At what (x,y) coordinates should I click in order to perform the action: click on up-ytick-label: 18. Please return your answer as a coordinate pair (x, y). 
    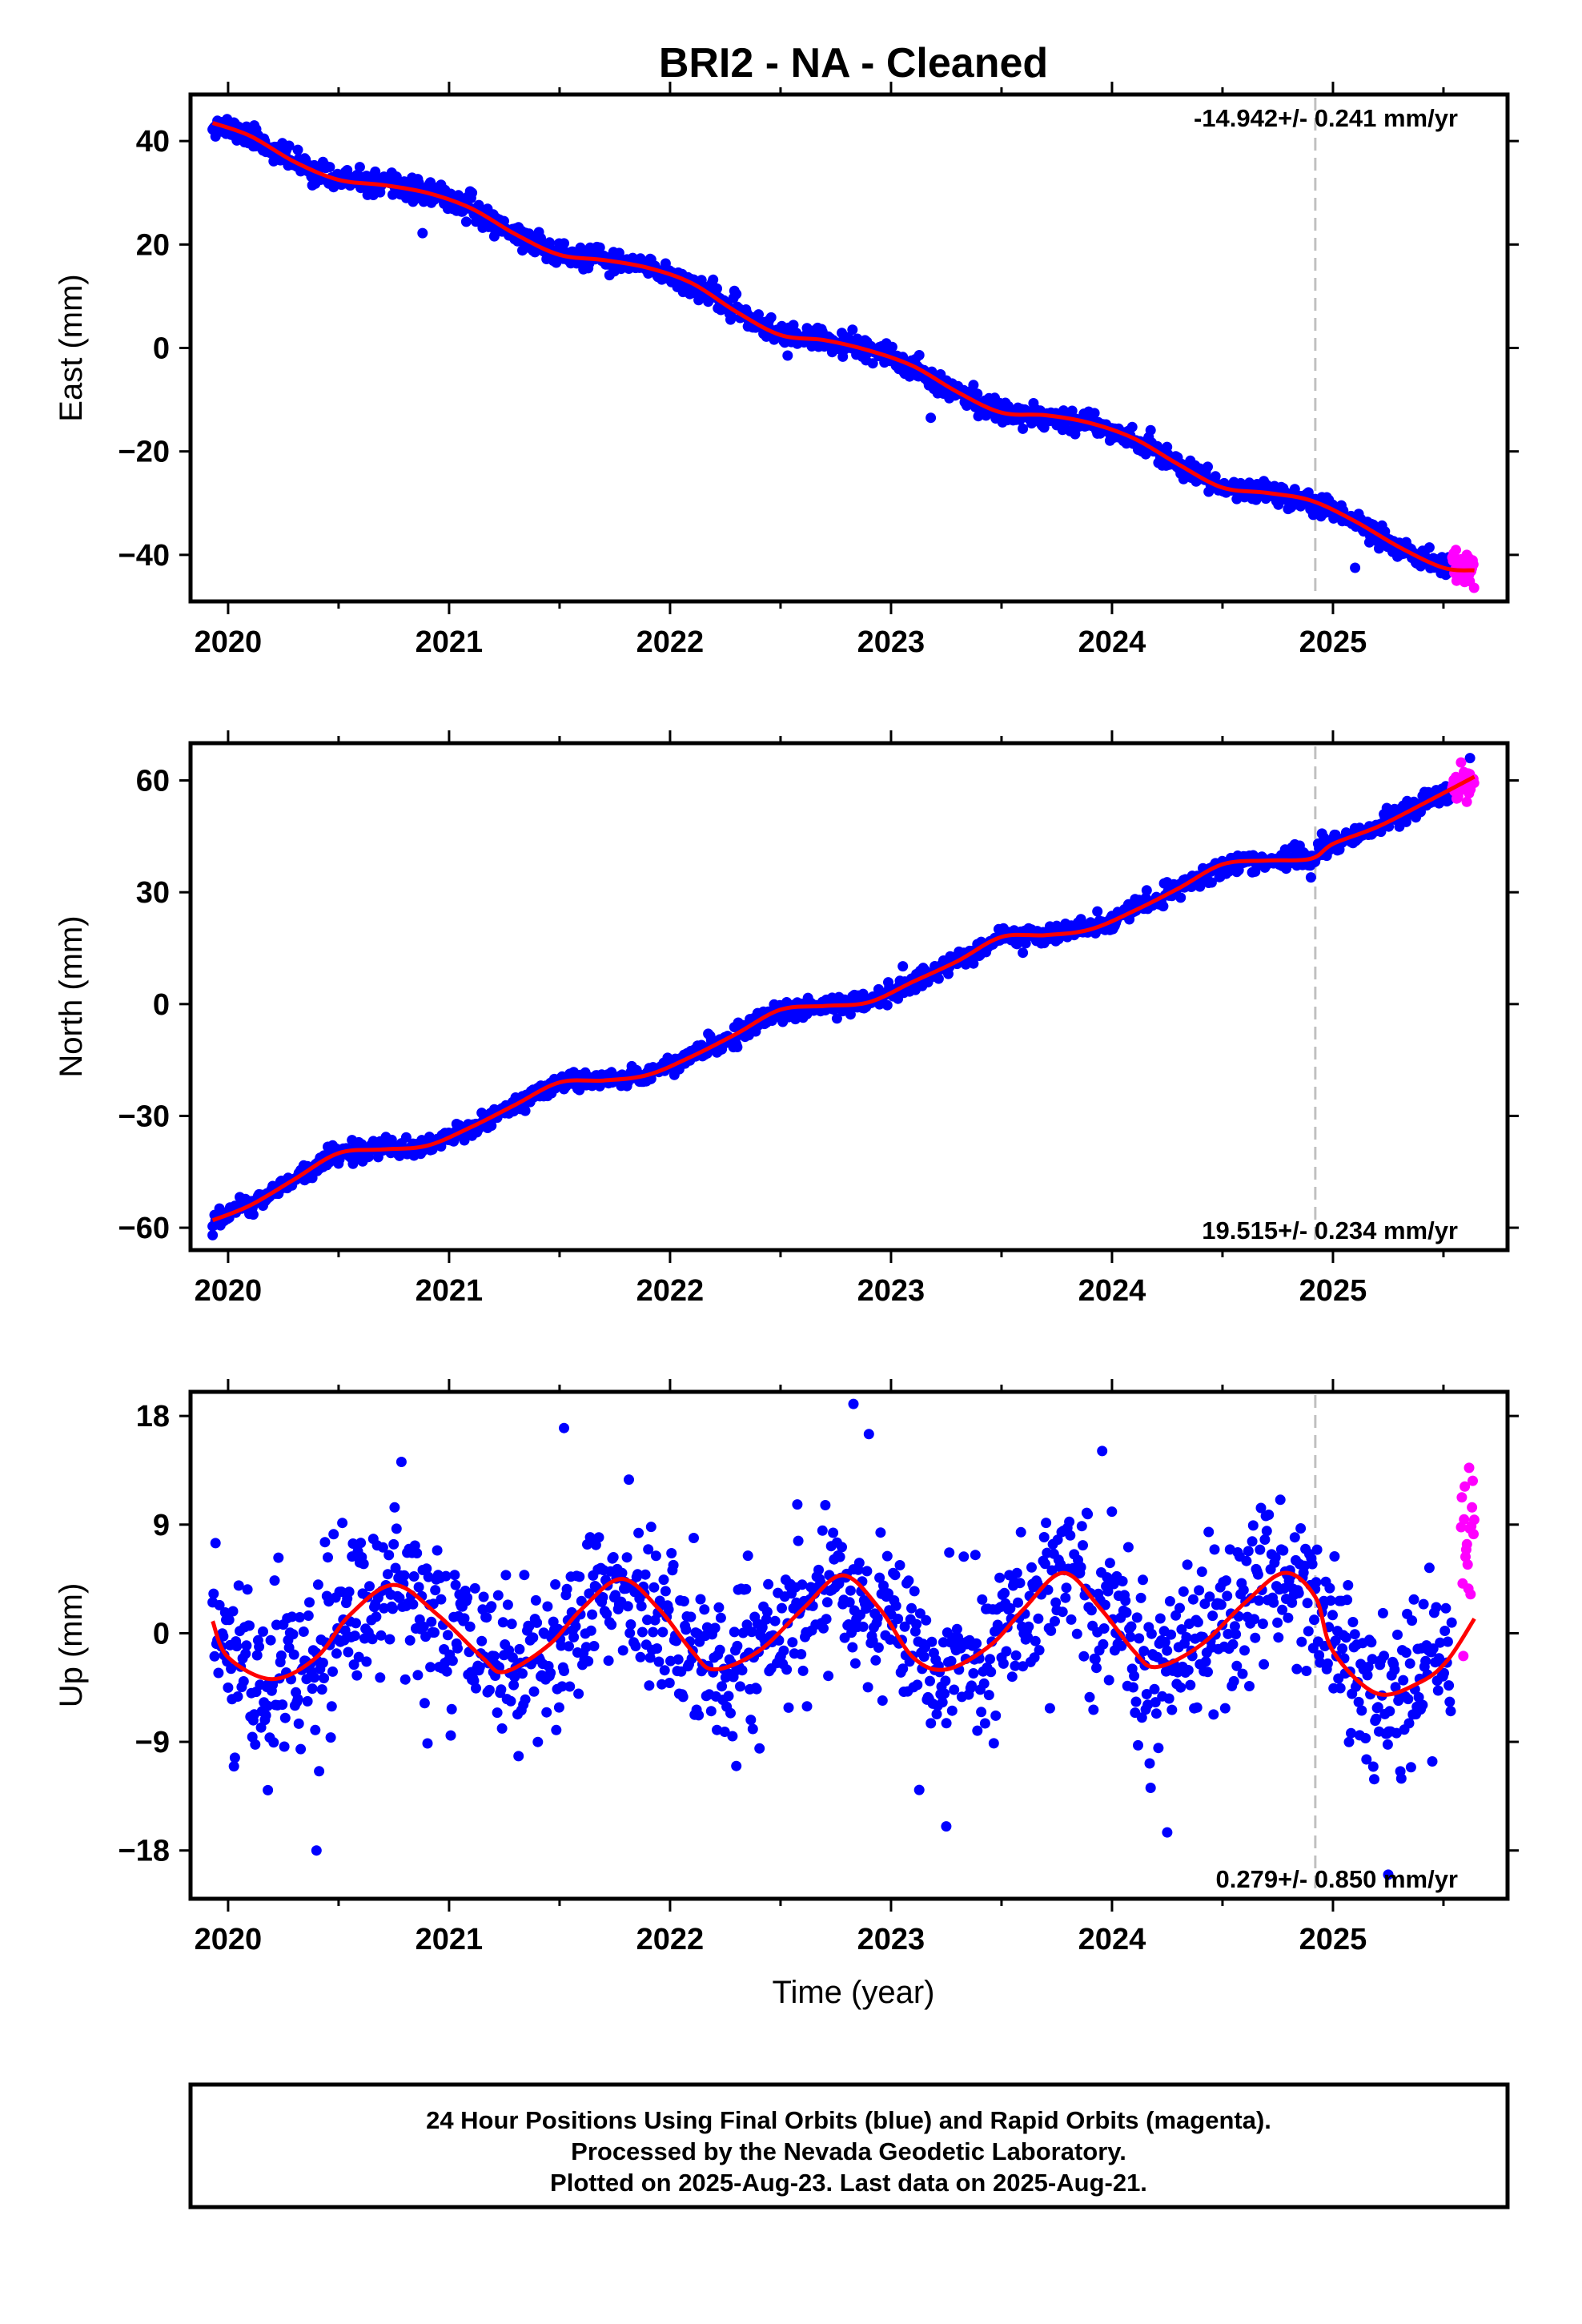
    Looking at the image, I should click on (153, 1416).